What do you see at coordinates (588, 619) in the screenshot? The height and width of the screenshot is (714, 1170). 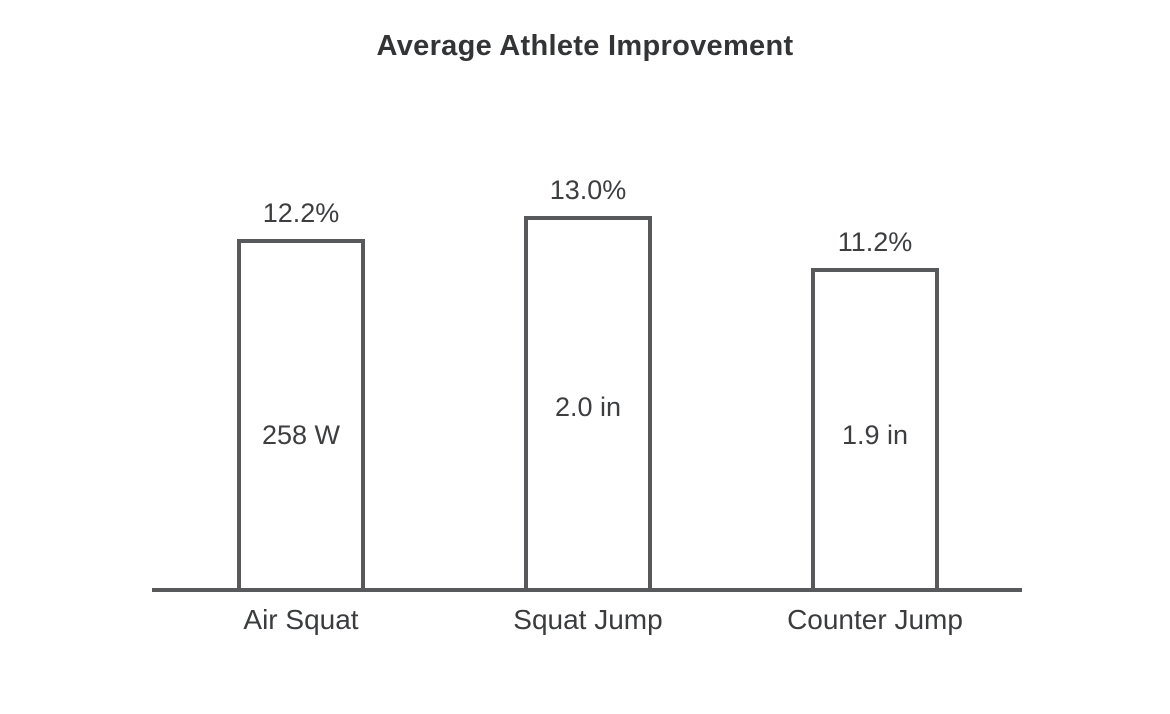 I see `x-tick-label-squat-jump: Squat Jump` at bounding box center [588, 619].